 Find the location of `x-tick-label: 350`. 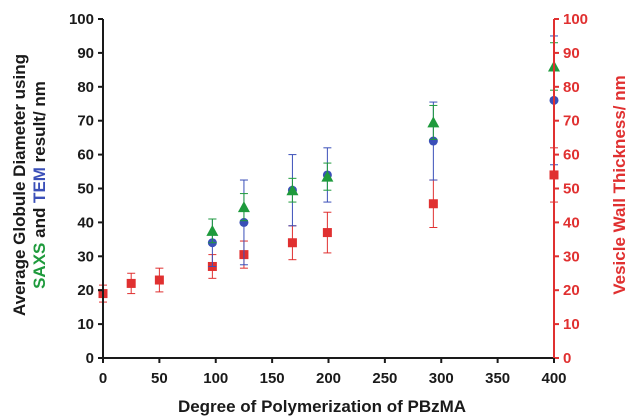

x-tick-label: 350 is located at coordinates (497, 378).